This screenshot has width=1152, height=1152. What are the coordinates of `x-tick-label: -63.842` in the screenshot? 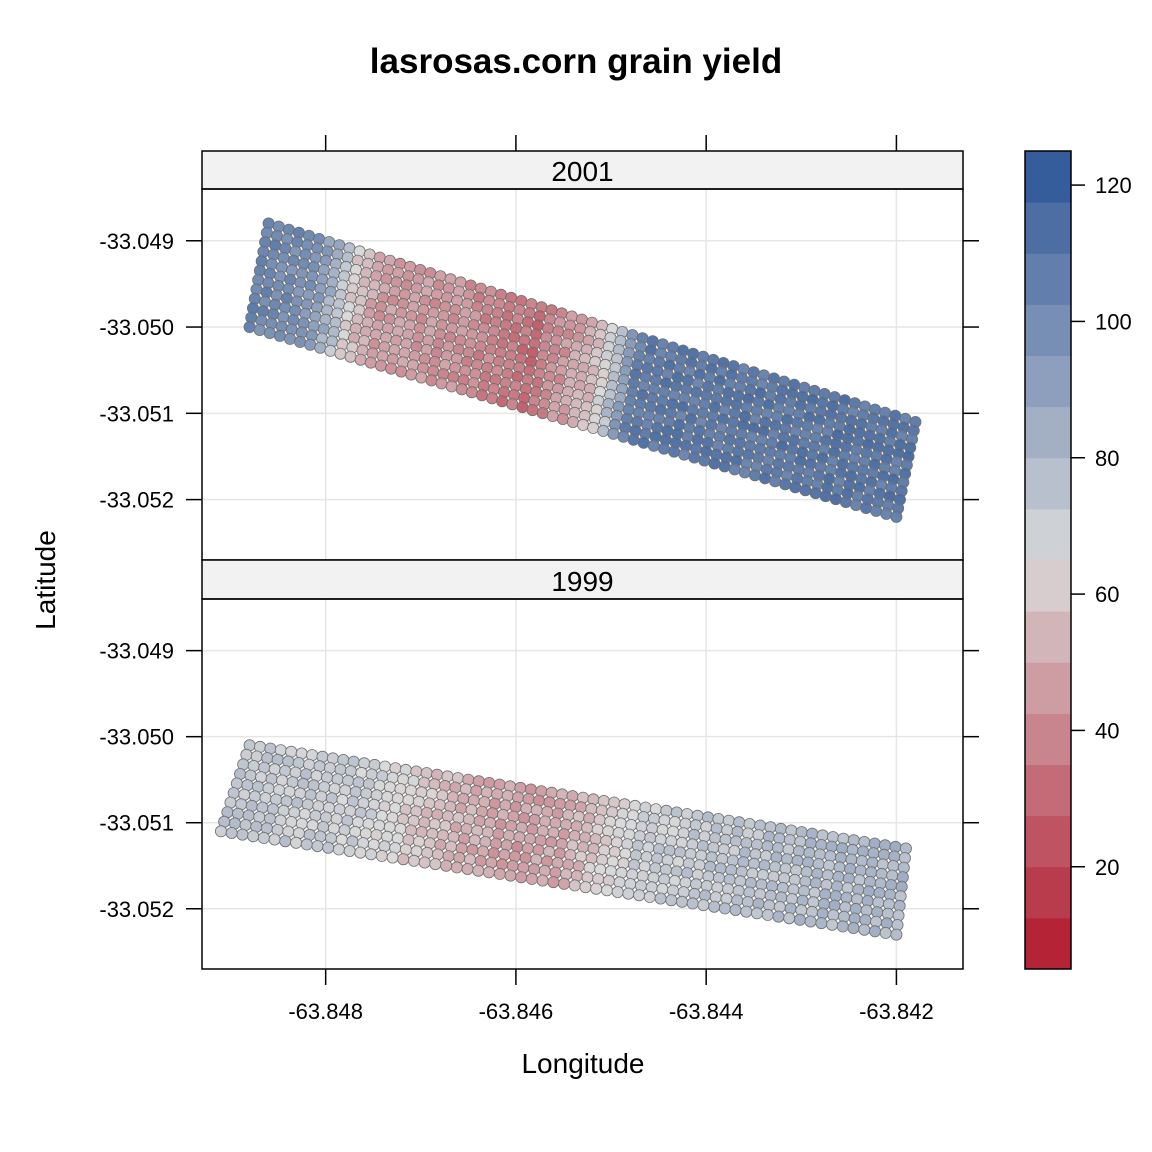 It's located at (896, 1011).